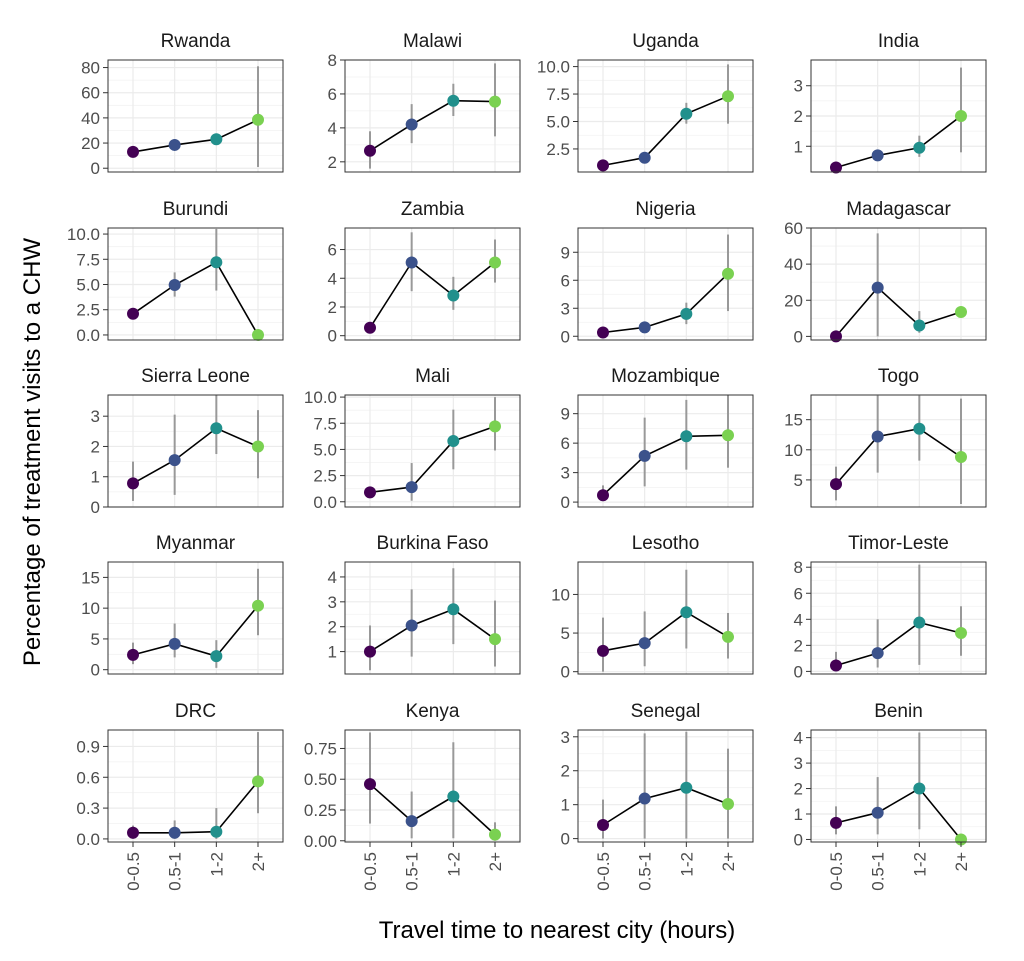  What do you see at coordinates (424, 102) in the screenshot?
I see `panel-malawi: 2 4 6 8 Malawi` at bounding box center [424, 102].